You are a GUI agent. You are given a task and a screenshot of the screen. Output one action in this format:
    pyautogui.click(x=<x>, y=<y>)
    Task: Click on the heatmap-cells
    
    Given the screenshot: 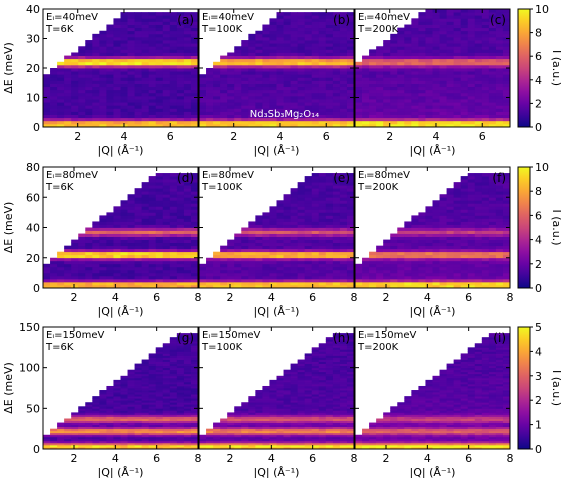 What is the action you would take?
    pyautogui.click(x=276, y=69)
    